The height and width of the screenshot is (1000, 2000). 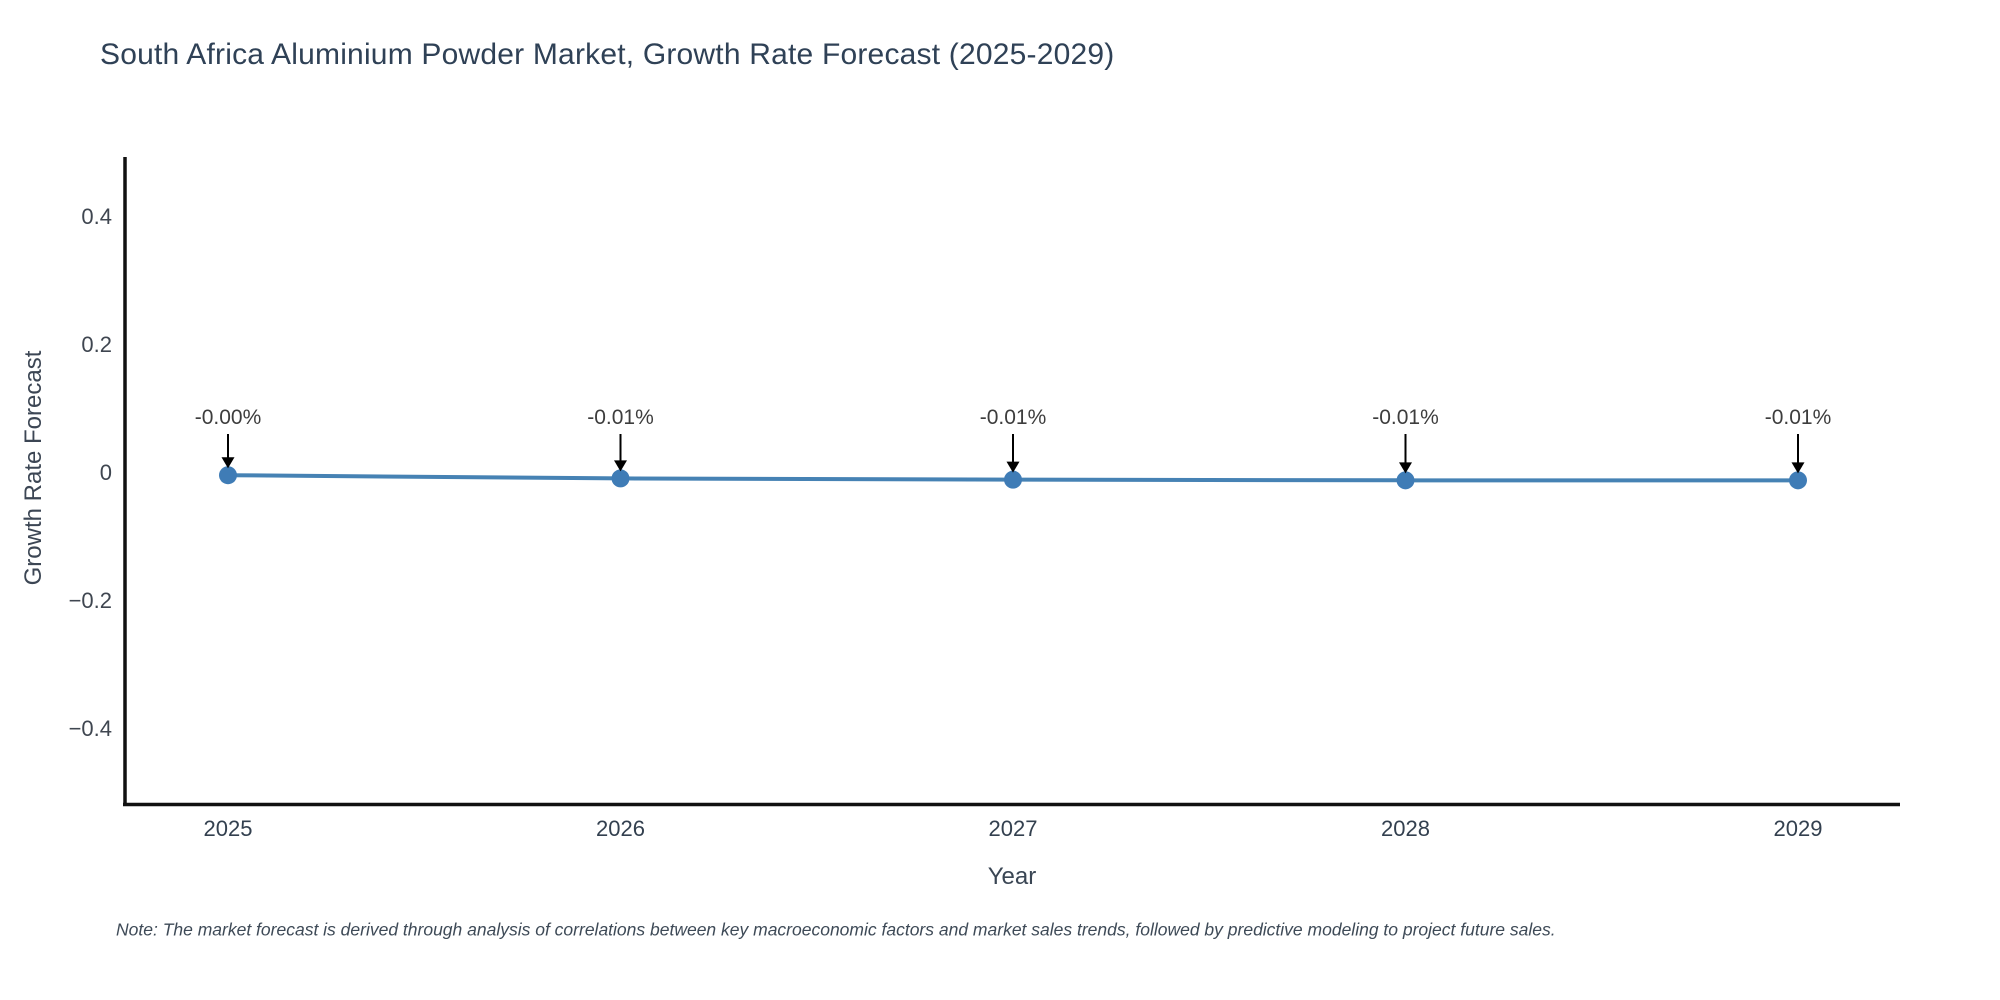 I want to click on x-axis-title: Year, so click(x=1012, y=876).